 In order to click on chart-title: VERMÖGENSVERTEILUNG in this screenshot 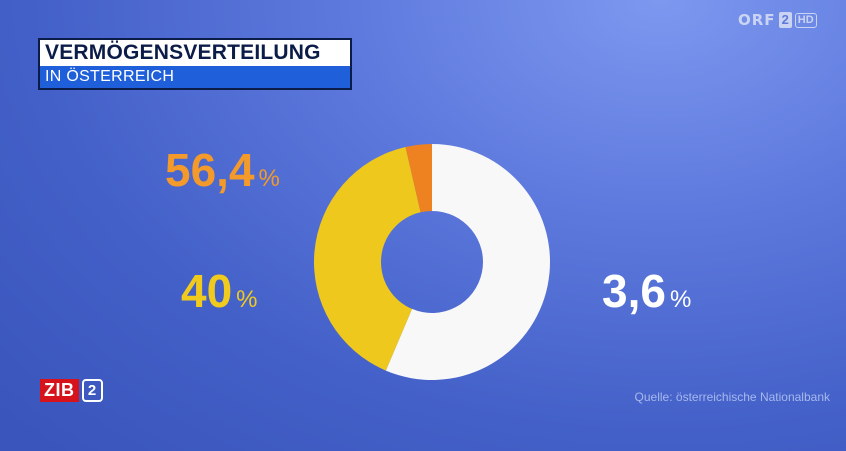, I will do `click(195, 53)`.